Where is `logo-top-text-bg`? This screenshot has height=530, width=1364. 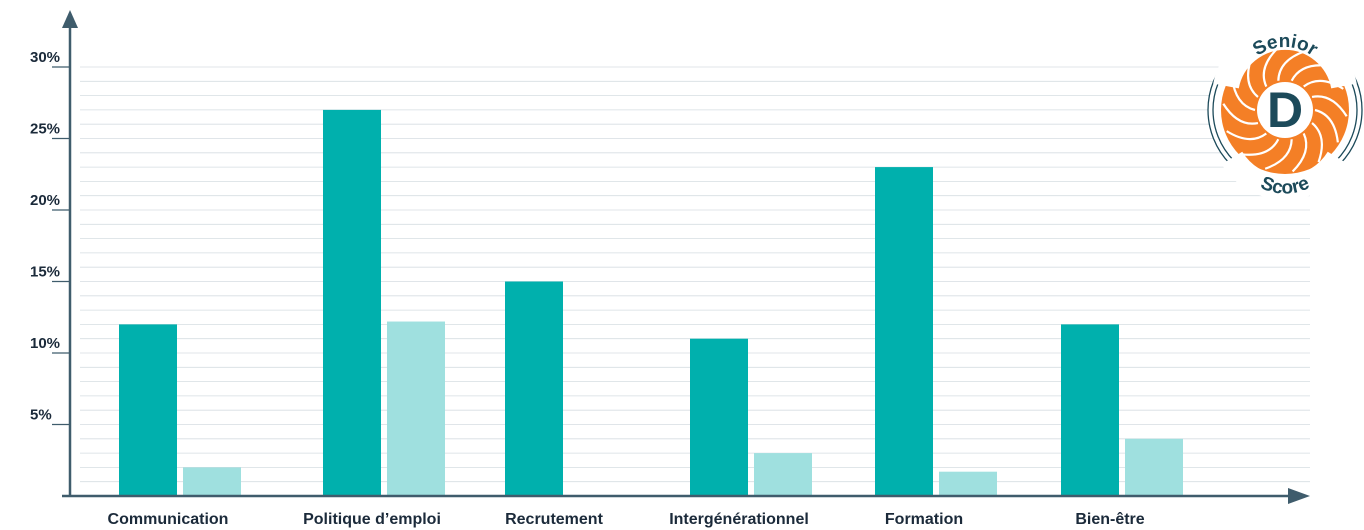
logo-top-text-bg is located at coordinates (1285, 56).